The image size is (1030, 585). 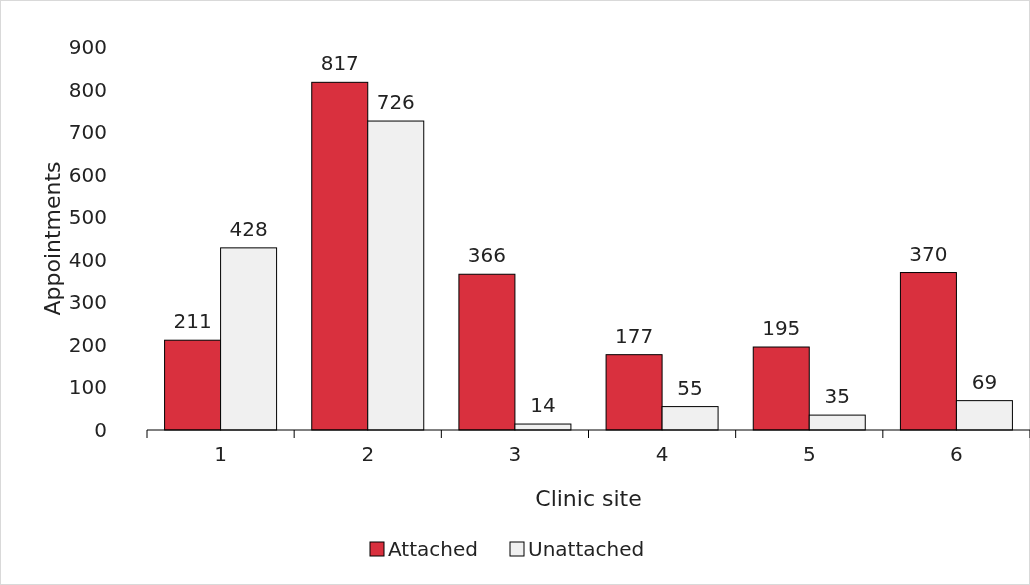 I want to click on y-tick-label: 300, so click(x=87, y=302).